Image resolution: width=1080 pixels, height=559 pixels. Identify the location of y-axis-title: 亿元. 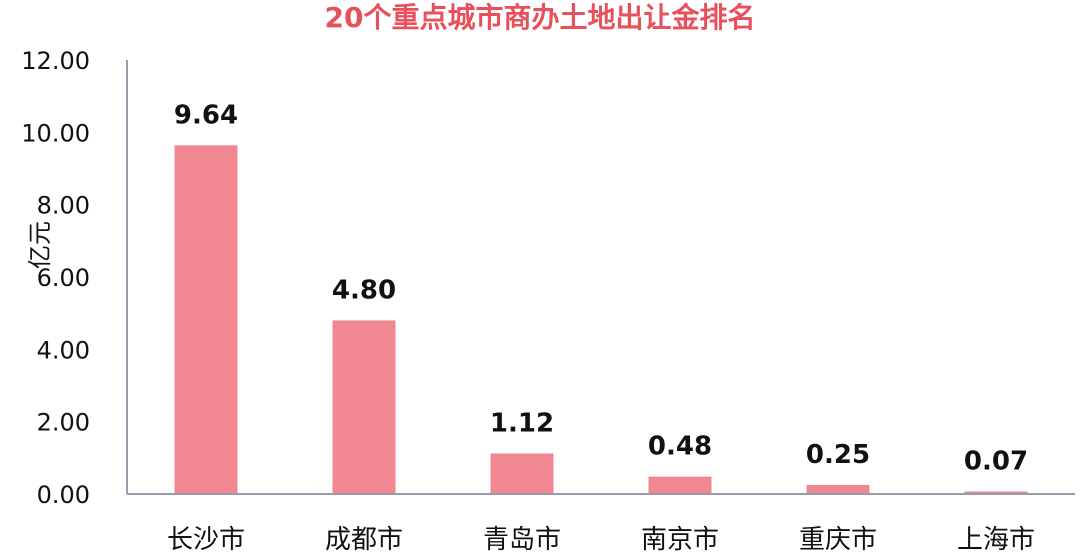
(40, 245).